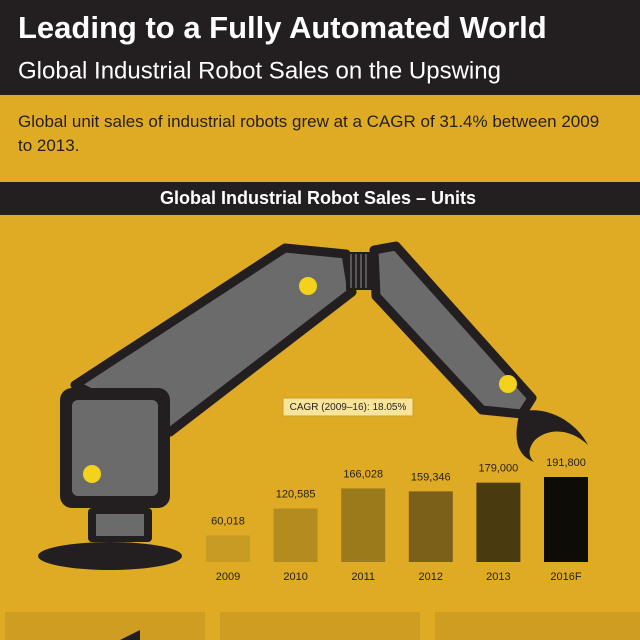  Describe the element at coordinates (295, 577) in the screenshot. I see `x-tick-label: 2010` at that location.